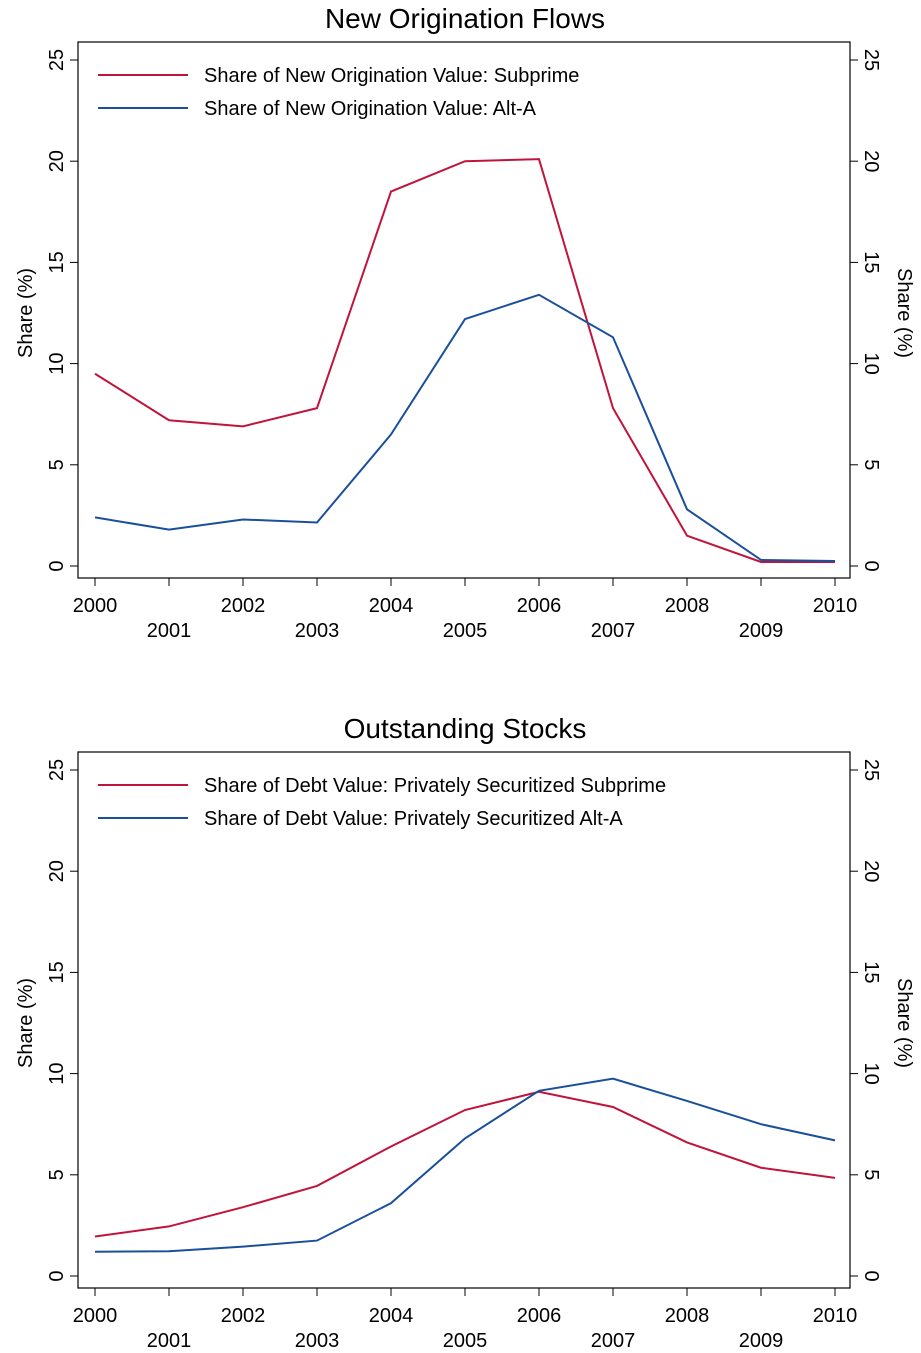 The width and height of the screenshot is (921, 1353). What do you see at coordinates (391, 76) in the screenshot?
I see `legend-label: Share of New Origination Value: Subprime` at bounding box center [391, 76].